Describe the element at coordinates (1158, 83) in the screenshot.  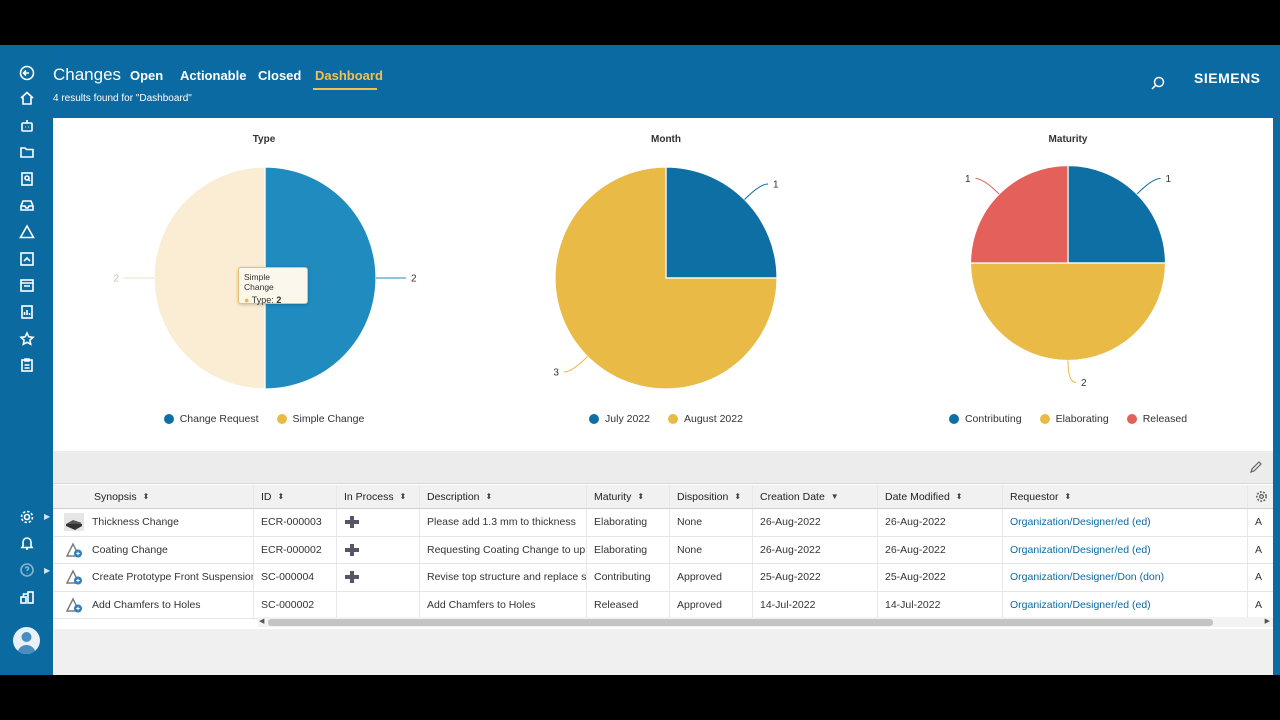
I see `search-icon` at that location.